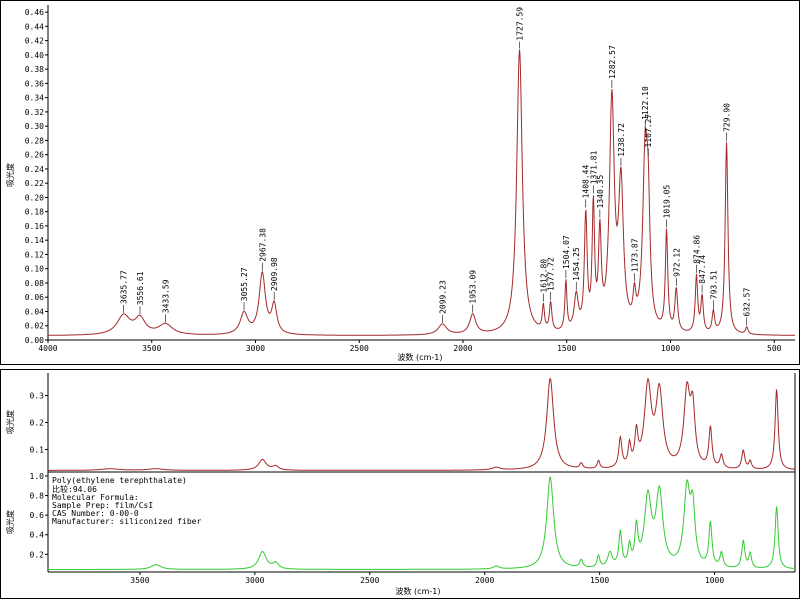 The height and width of the screenshot is (599, 800). I want to click on top-x-tick-label: 1000, so click(670, 348).